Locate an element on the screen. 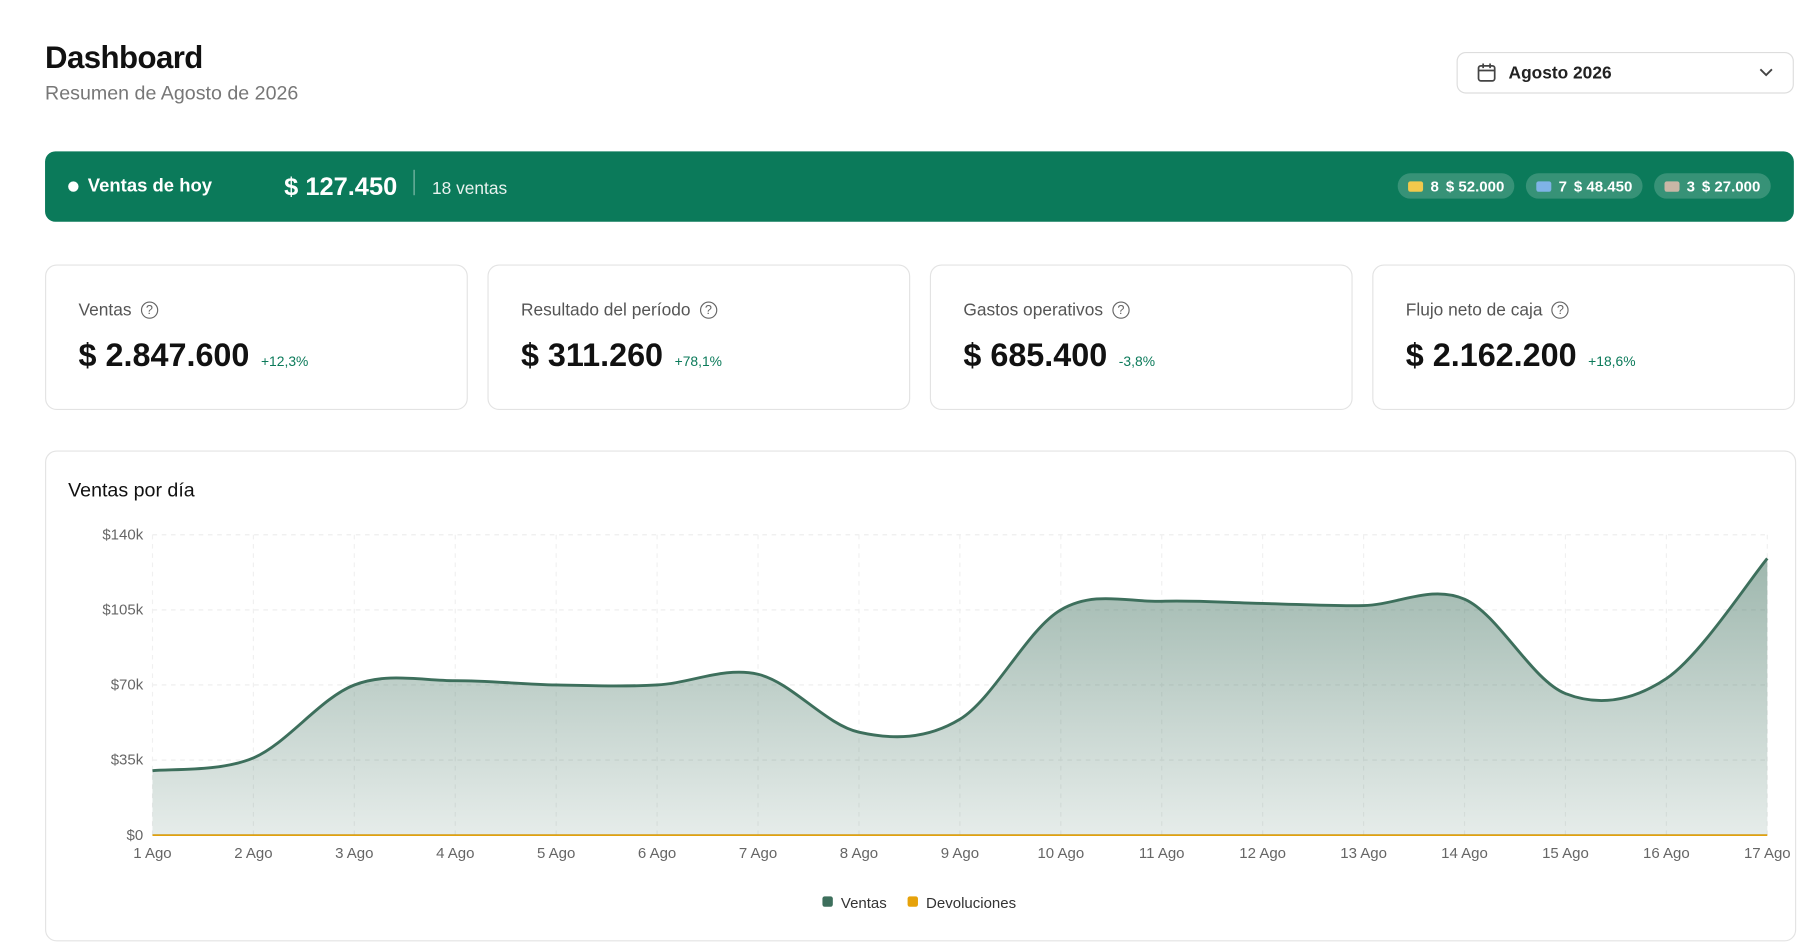 The width and height of the screenshot is (1802, 951). kpi-label-row: Resultado del período? is located at coordinates (619, 310).